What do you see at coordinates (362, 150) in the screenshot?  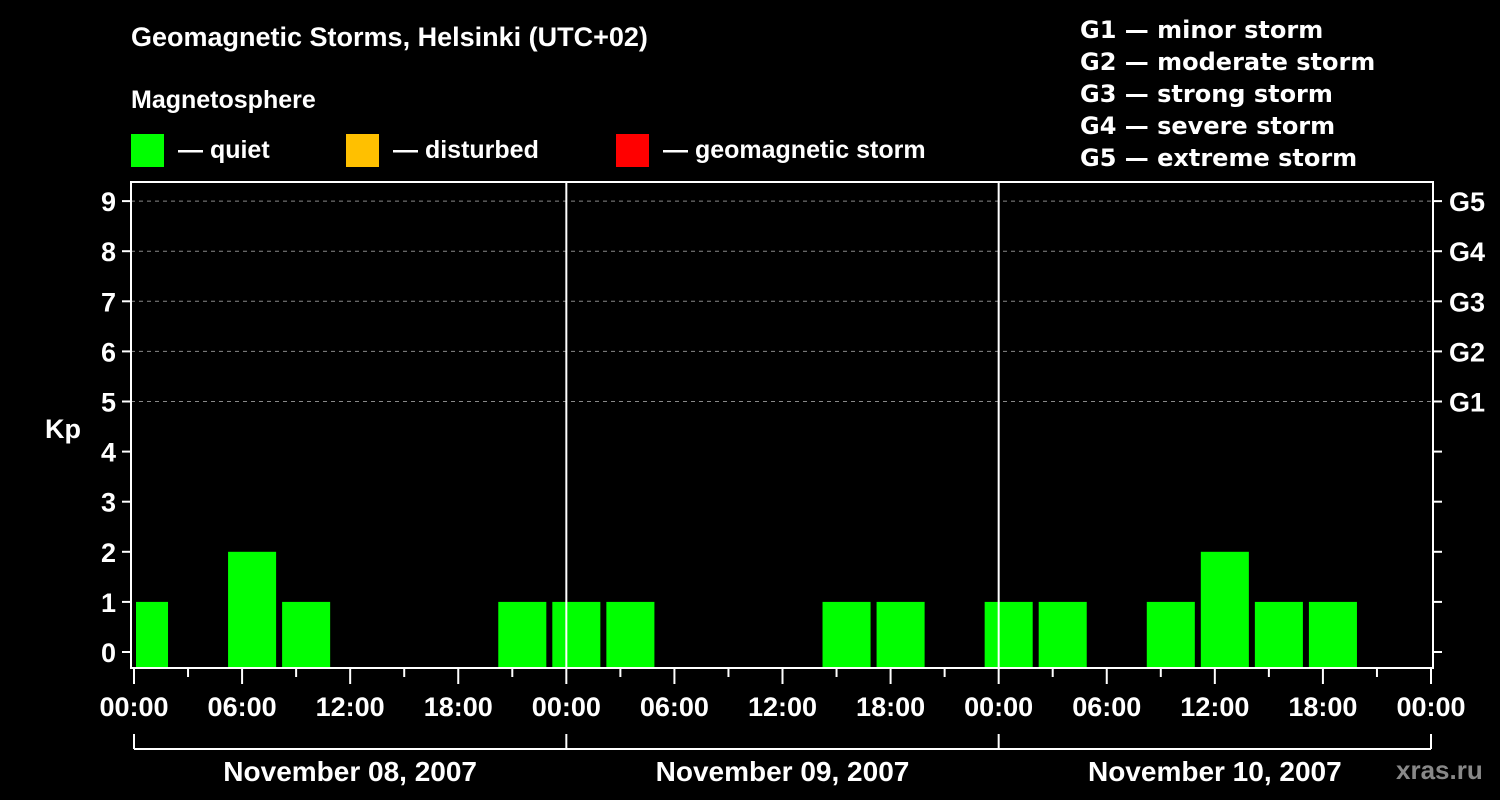 I see `disturbed-swatch` at bounding box center [362, 150].